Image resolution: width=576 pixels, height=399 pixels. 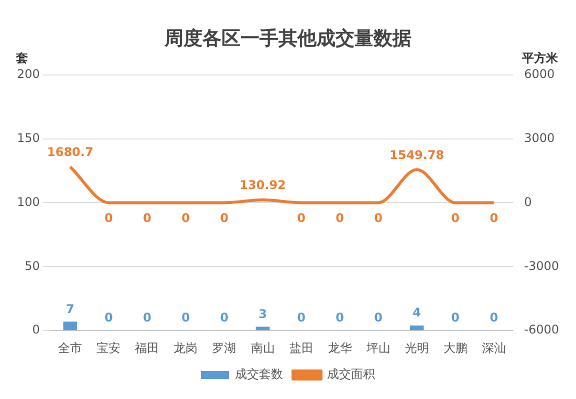 I want to click on y-tick-label: 50, so click(x=32, y=265).